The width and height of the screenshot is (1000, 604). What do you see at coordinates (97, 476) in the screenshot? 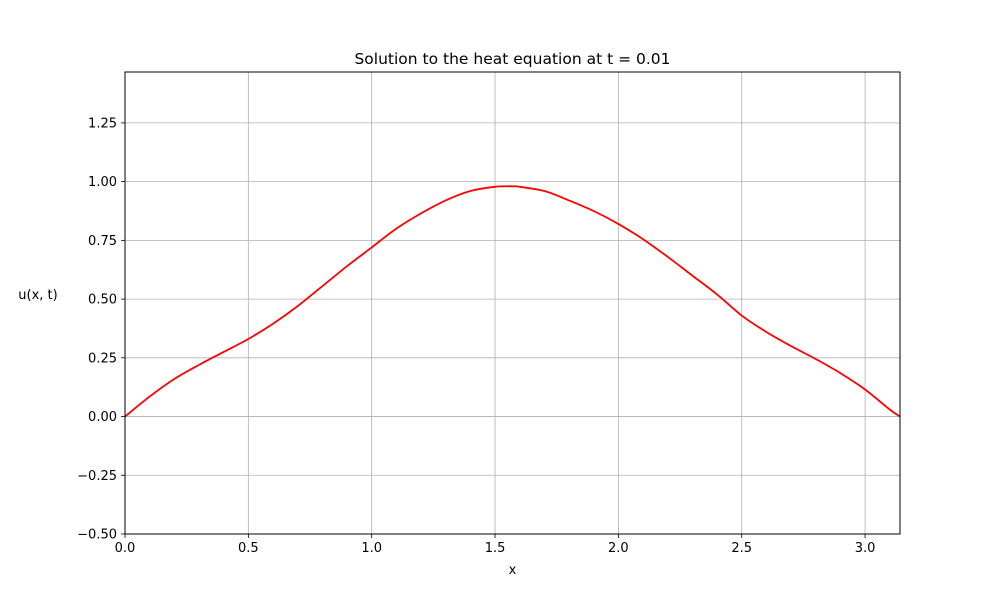
I see `y-tick-label: −0.25` at bounding box center [97, 476].